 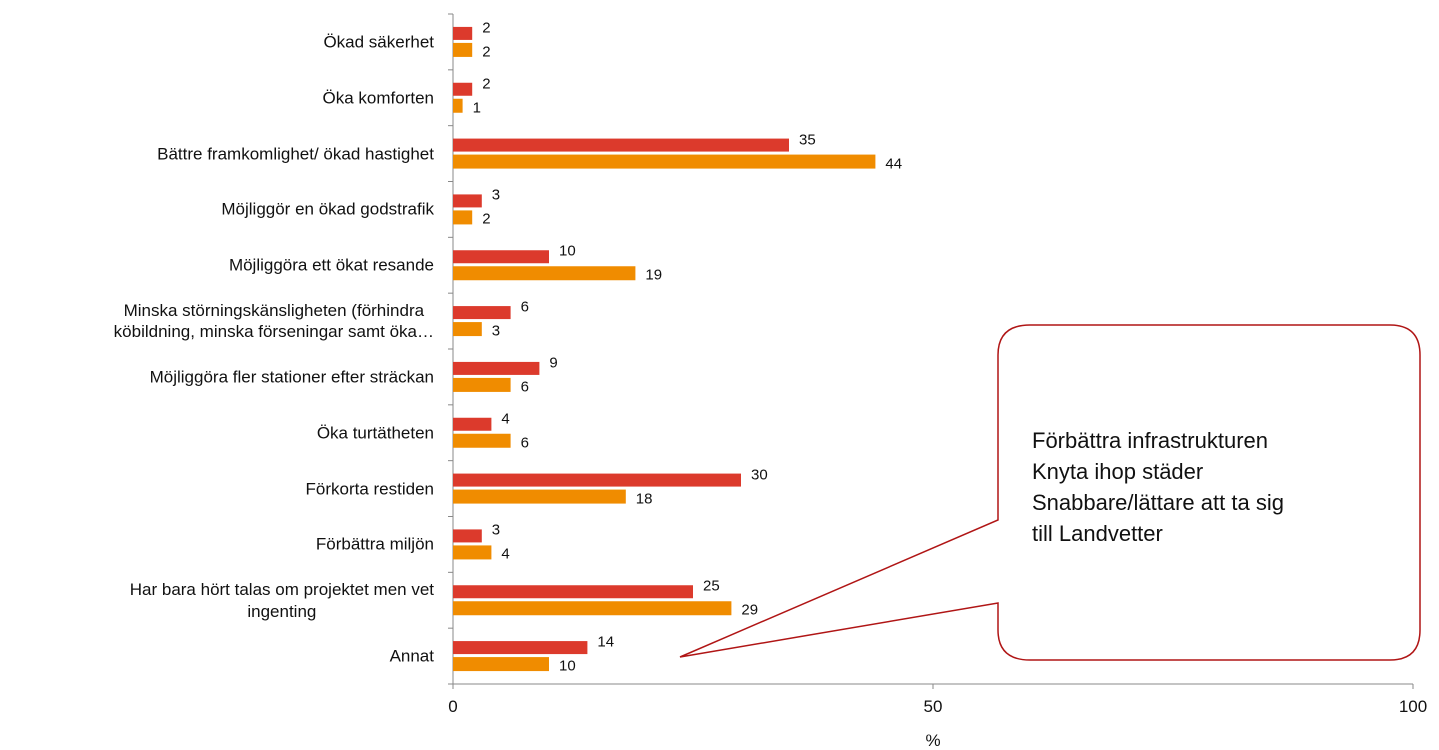 I want to click on value-label: 30, so click(x=759, y=475).